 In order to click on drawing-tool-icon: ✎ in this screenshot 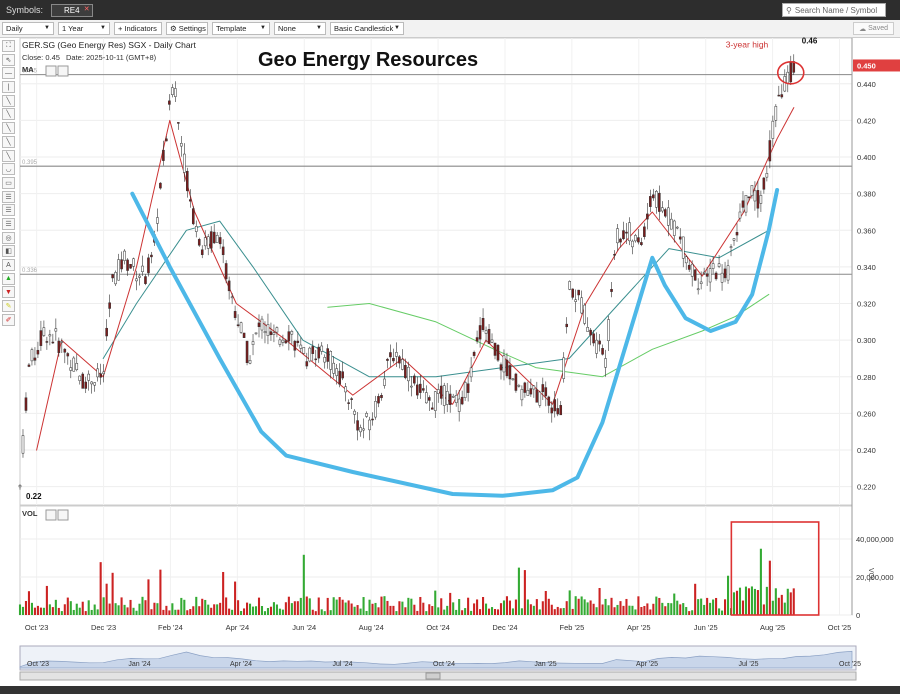, I will do `click(8, 306)`.